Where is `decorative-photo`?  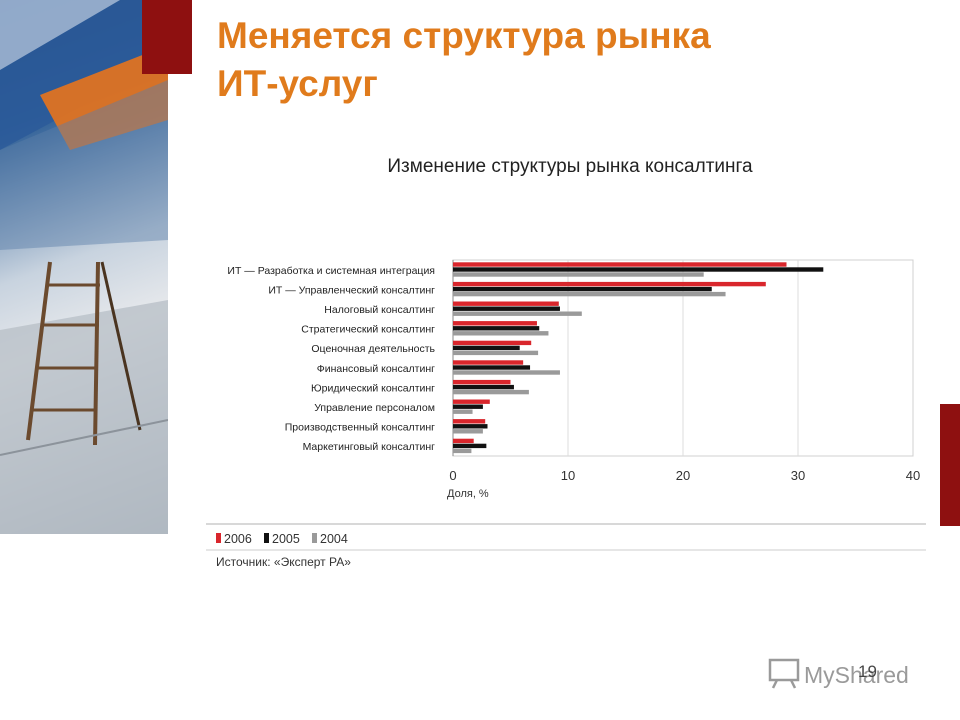 decorative-photo is located at coordinates (84, 267).